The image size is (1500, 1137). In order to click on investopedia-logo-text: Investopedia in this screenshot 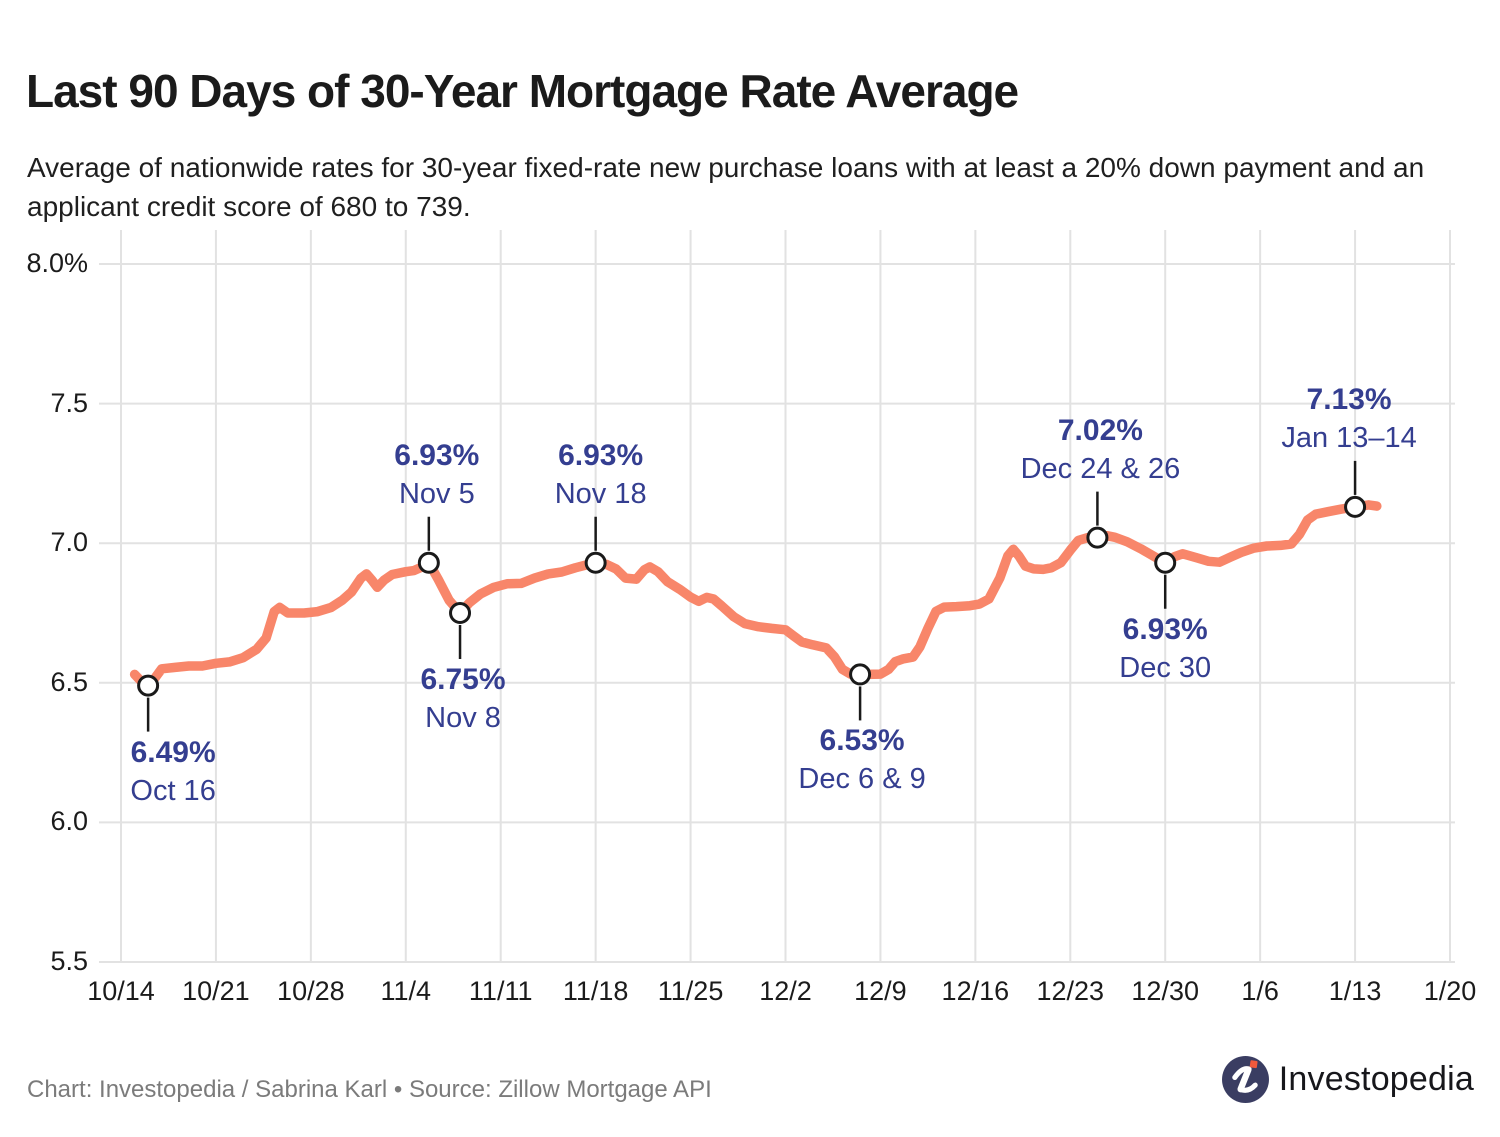, I will do `click(1376, 1078)`.